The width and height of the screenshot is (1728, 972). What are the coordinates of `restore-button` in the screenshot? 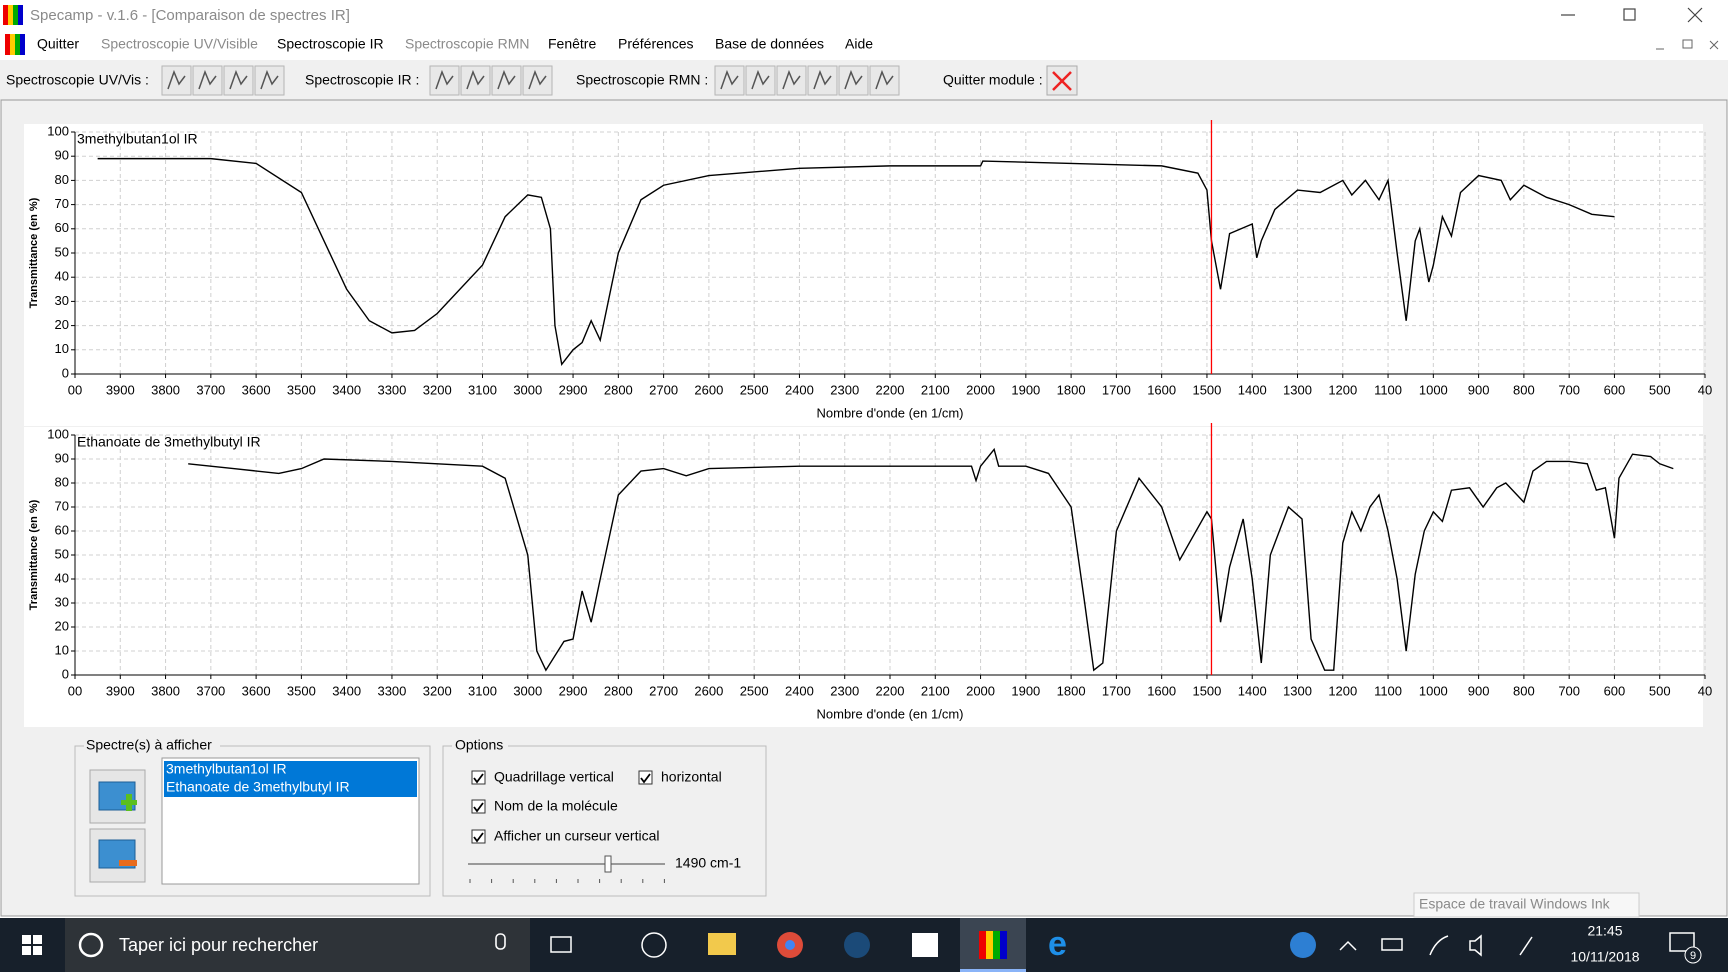 It's located at (1629, 14).